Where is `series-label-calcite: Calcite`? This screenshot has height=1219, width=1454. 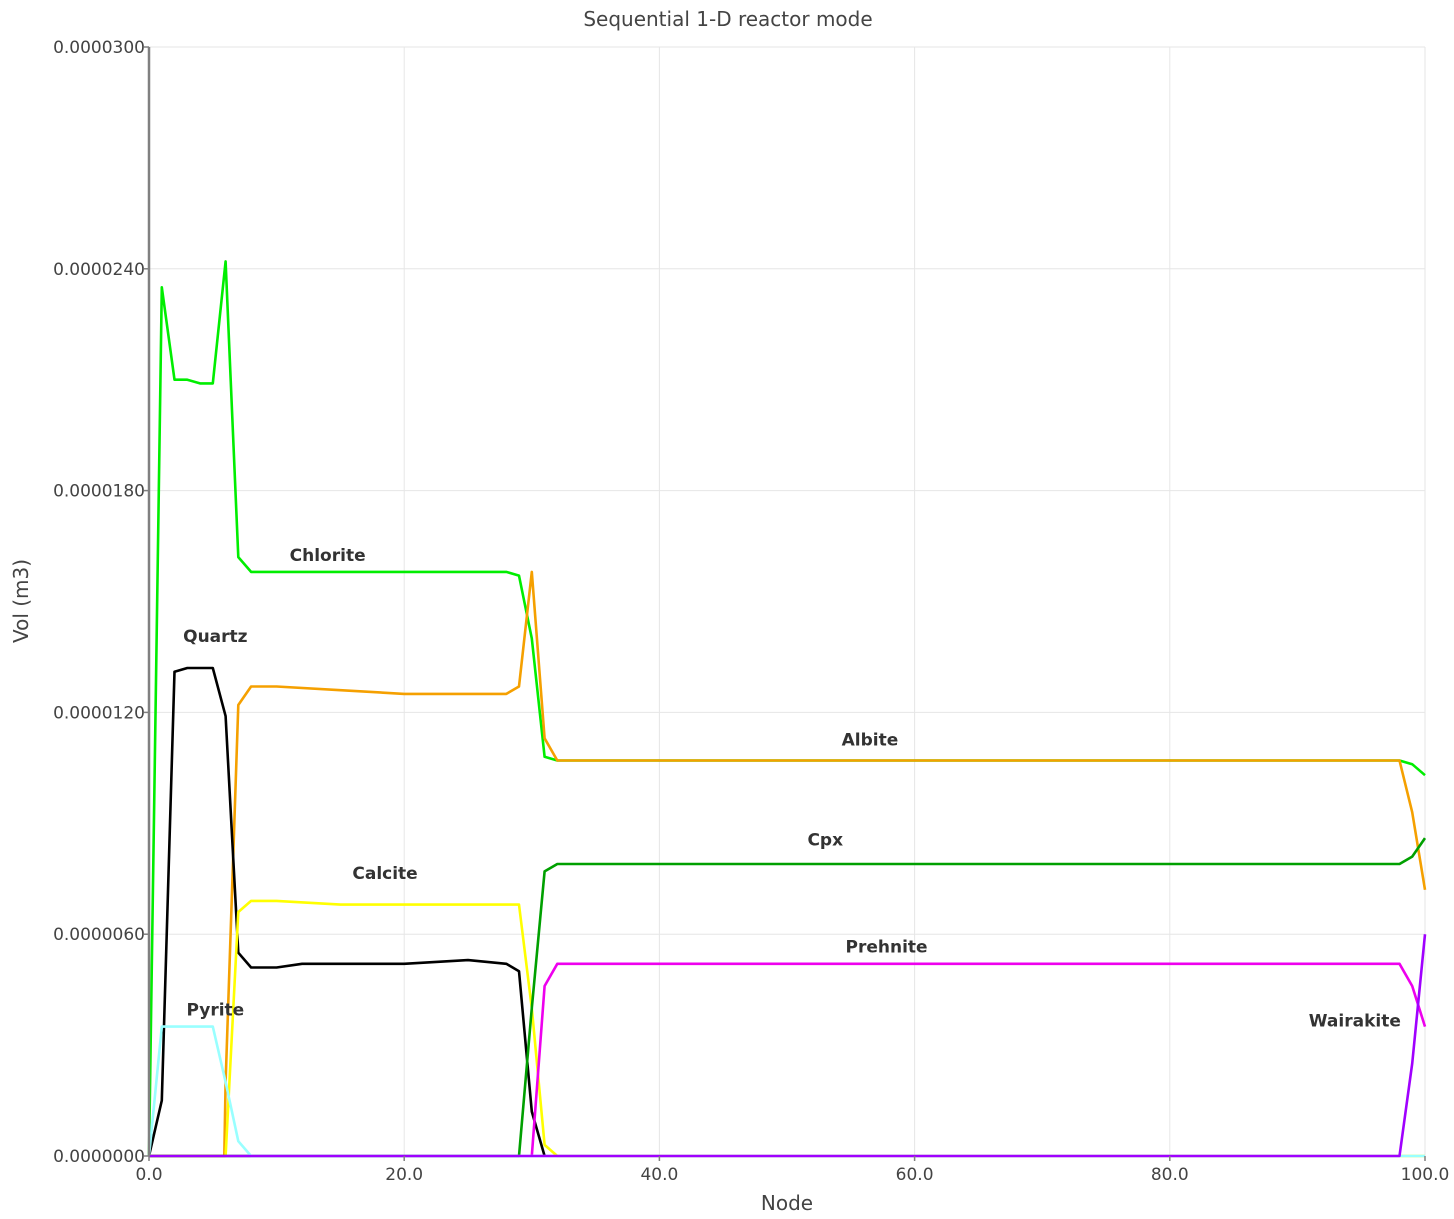
series-label-calcite: Calcite is located at coordinates (384, 874).